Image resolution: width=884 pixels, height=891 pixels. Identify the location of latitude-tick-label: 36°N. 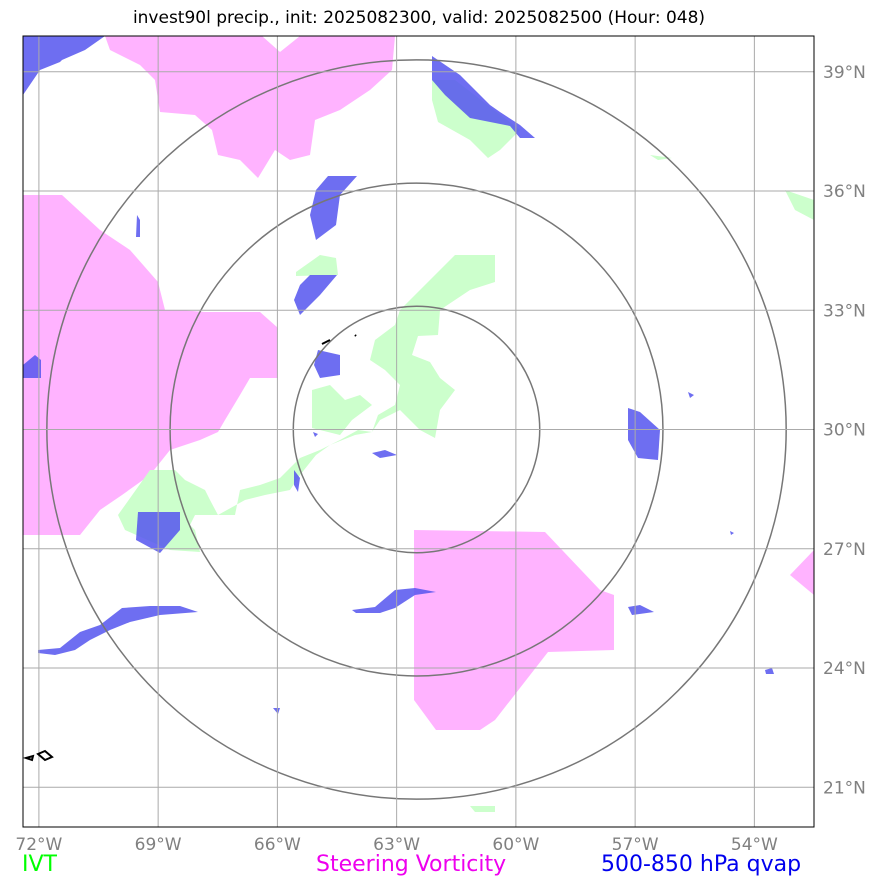
(844, 192).